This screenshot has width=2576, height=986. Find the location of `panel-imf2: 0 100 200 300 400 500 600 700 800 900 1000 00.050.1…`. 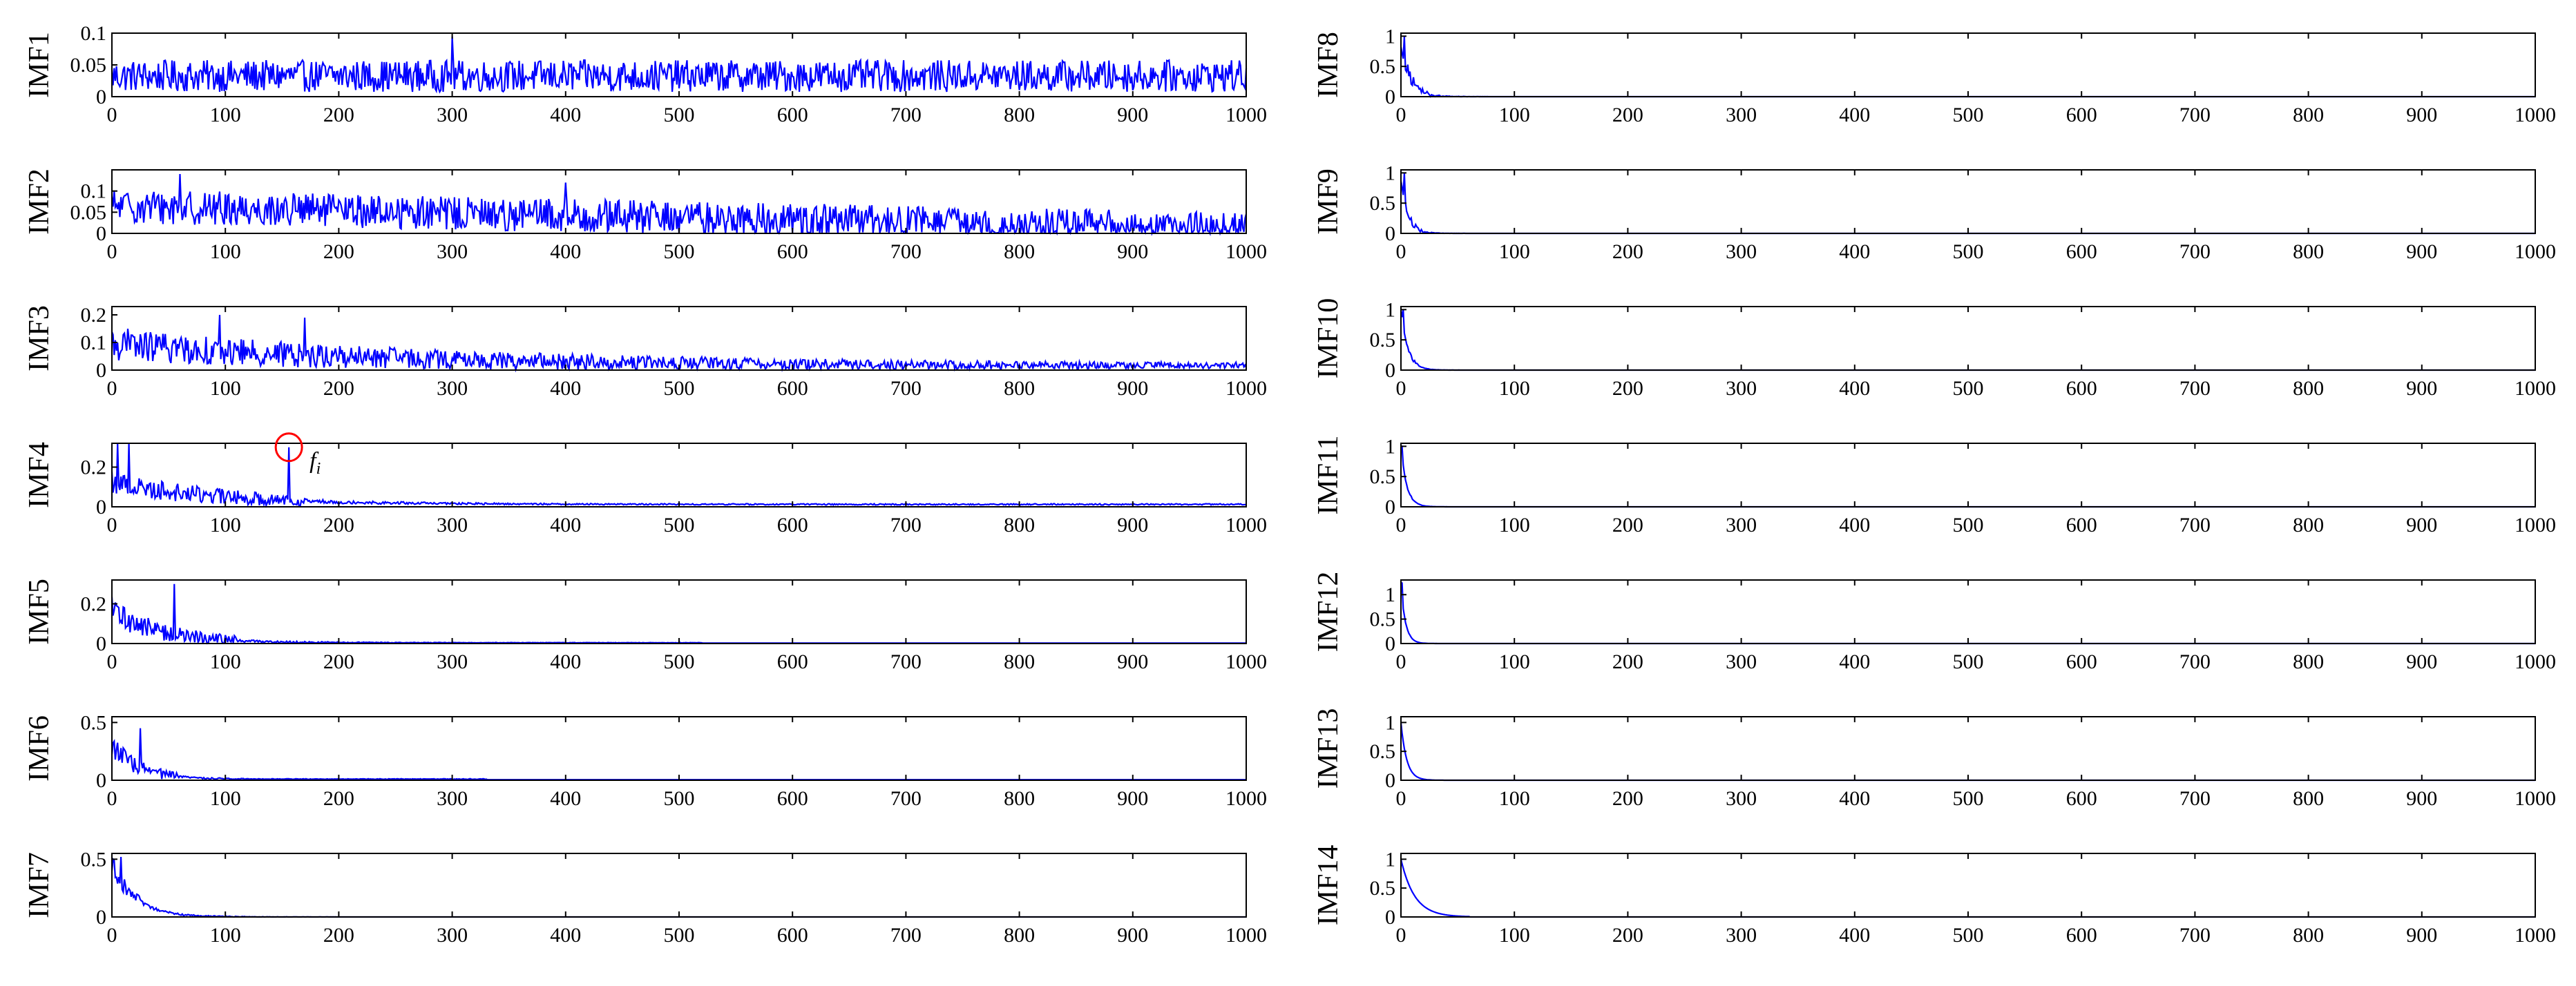

panel-imf2: 0 100 200 300 400 500 600 700 800 900 1000 00.050.1… is located at coordinates (645, 215).